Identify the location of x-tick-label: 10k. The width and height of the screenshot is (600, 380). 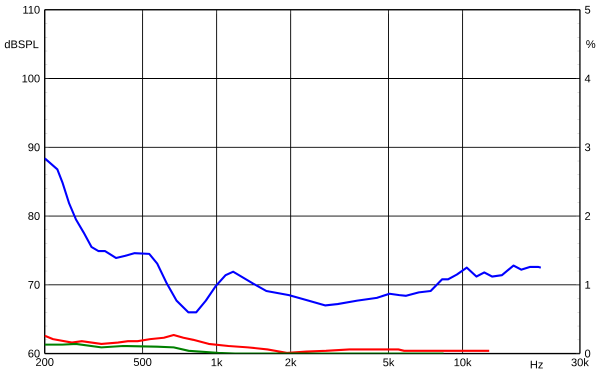
(463, 362).